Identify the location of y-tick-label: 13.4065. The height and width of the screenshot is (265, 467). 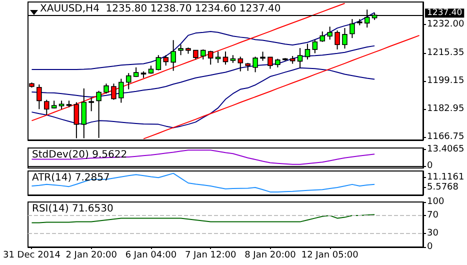
(445, 149).